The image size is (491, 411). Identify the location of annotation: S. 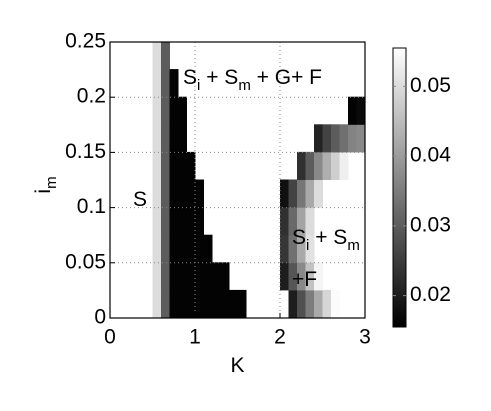
(140, 199).